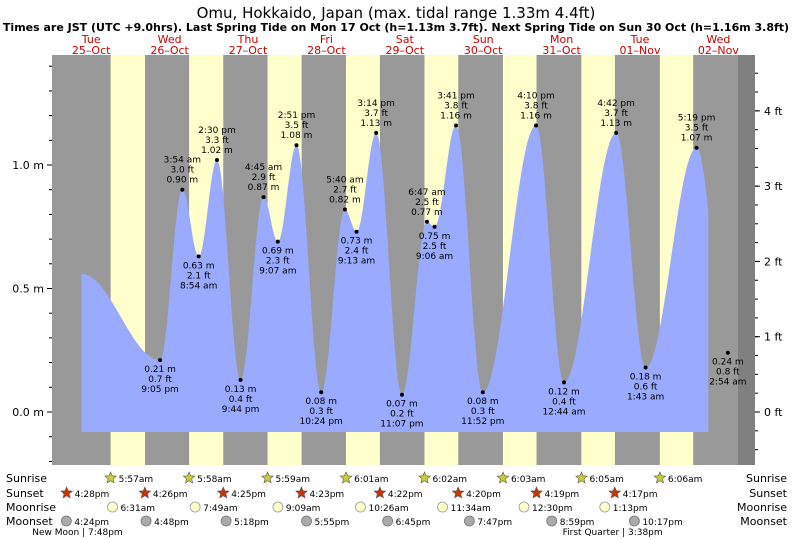 This screenshot has width=793, height=539. Describe the element at coordinates (199, 276) in the screenshot. I see `tide-height-ft: 2.1 ft` at that location.